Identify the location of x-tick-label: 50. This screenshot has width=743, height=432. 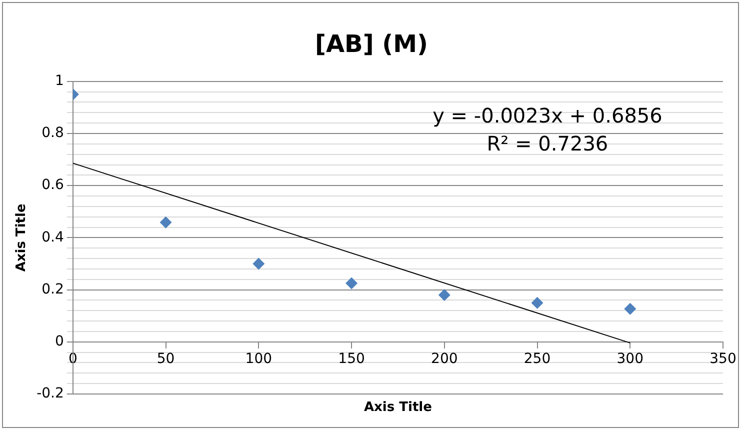
(165, 358).